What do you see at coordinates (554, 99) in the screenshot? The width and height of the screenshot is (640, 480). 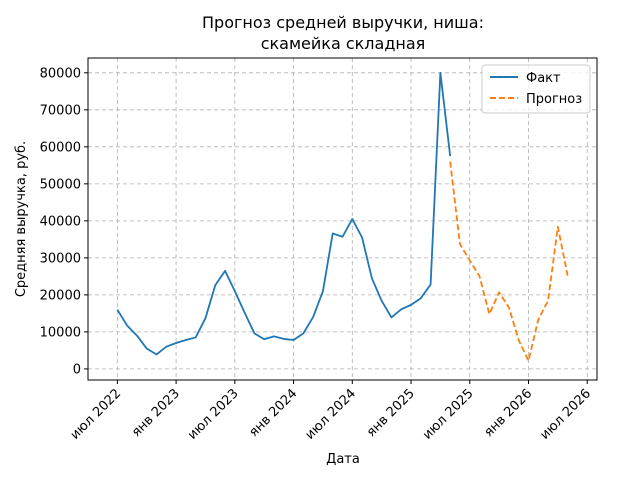 I see `legend-forecast-label: Прогноз` at bounding box center [554, 99].